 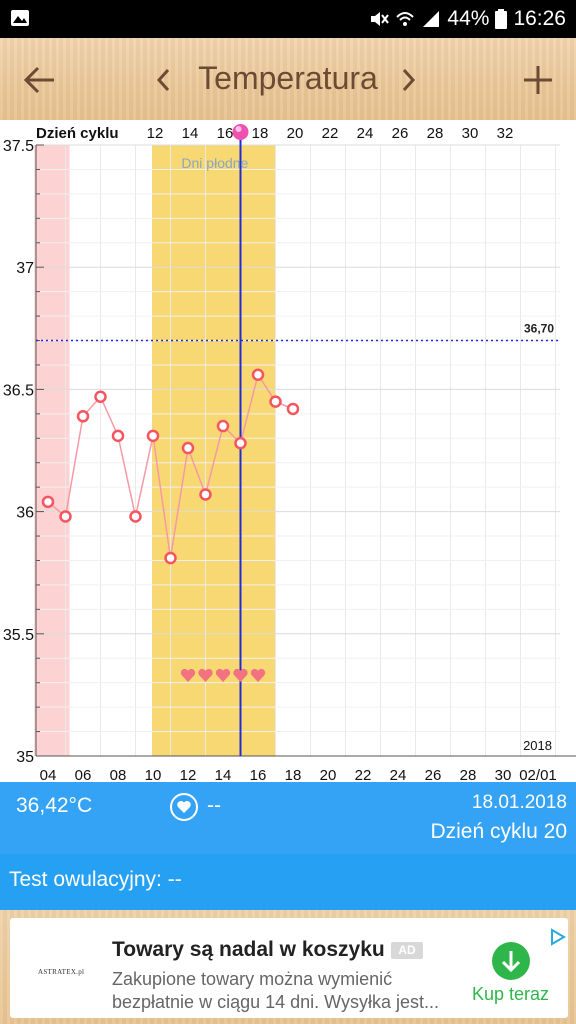 I want to click on bottom-tick-label: 24, so click(x=398, y=774).